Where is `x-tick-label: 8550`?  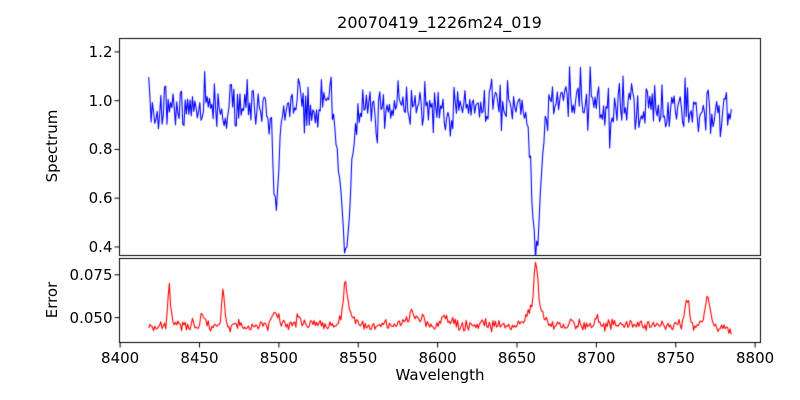
x-tick-label: 8550 is located at coordinates (358, 357).